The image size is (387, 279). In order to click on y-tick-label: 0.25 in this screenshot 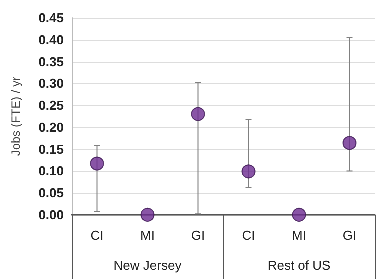, I will do `click(51, 106)`.